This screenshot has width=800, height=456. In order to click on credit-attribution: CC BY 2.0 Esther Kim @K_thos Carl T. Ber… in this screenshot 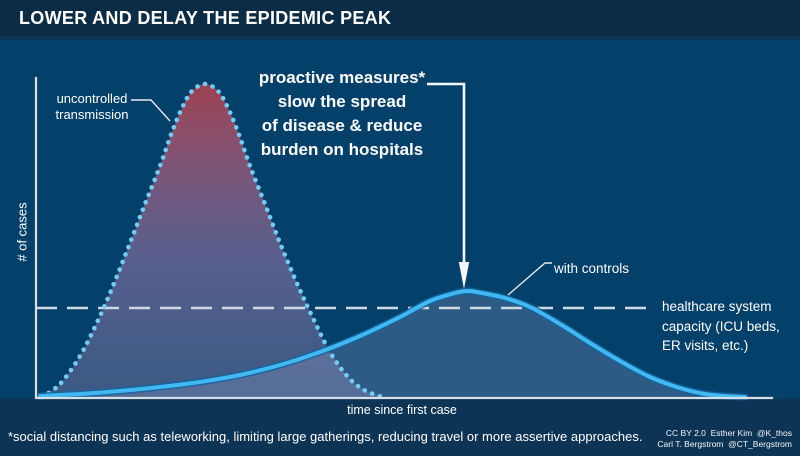, I will do `click(724, 438)`.